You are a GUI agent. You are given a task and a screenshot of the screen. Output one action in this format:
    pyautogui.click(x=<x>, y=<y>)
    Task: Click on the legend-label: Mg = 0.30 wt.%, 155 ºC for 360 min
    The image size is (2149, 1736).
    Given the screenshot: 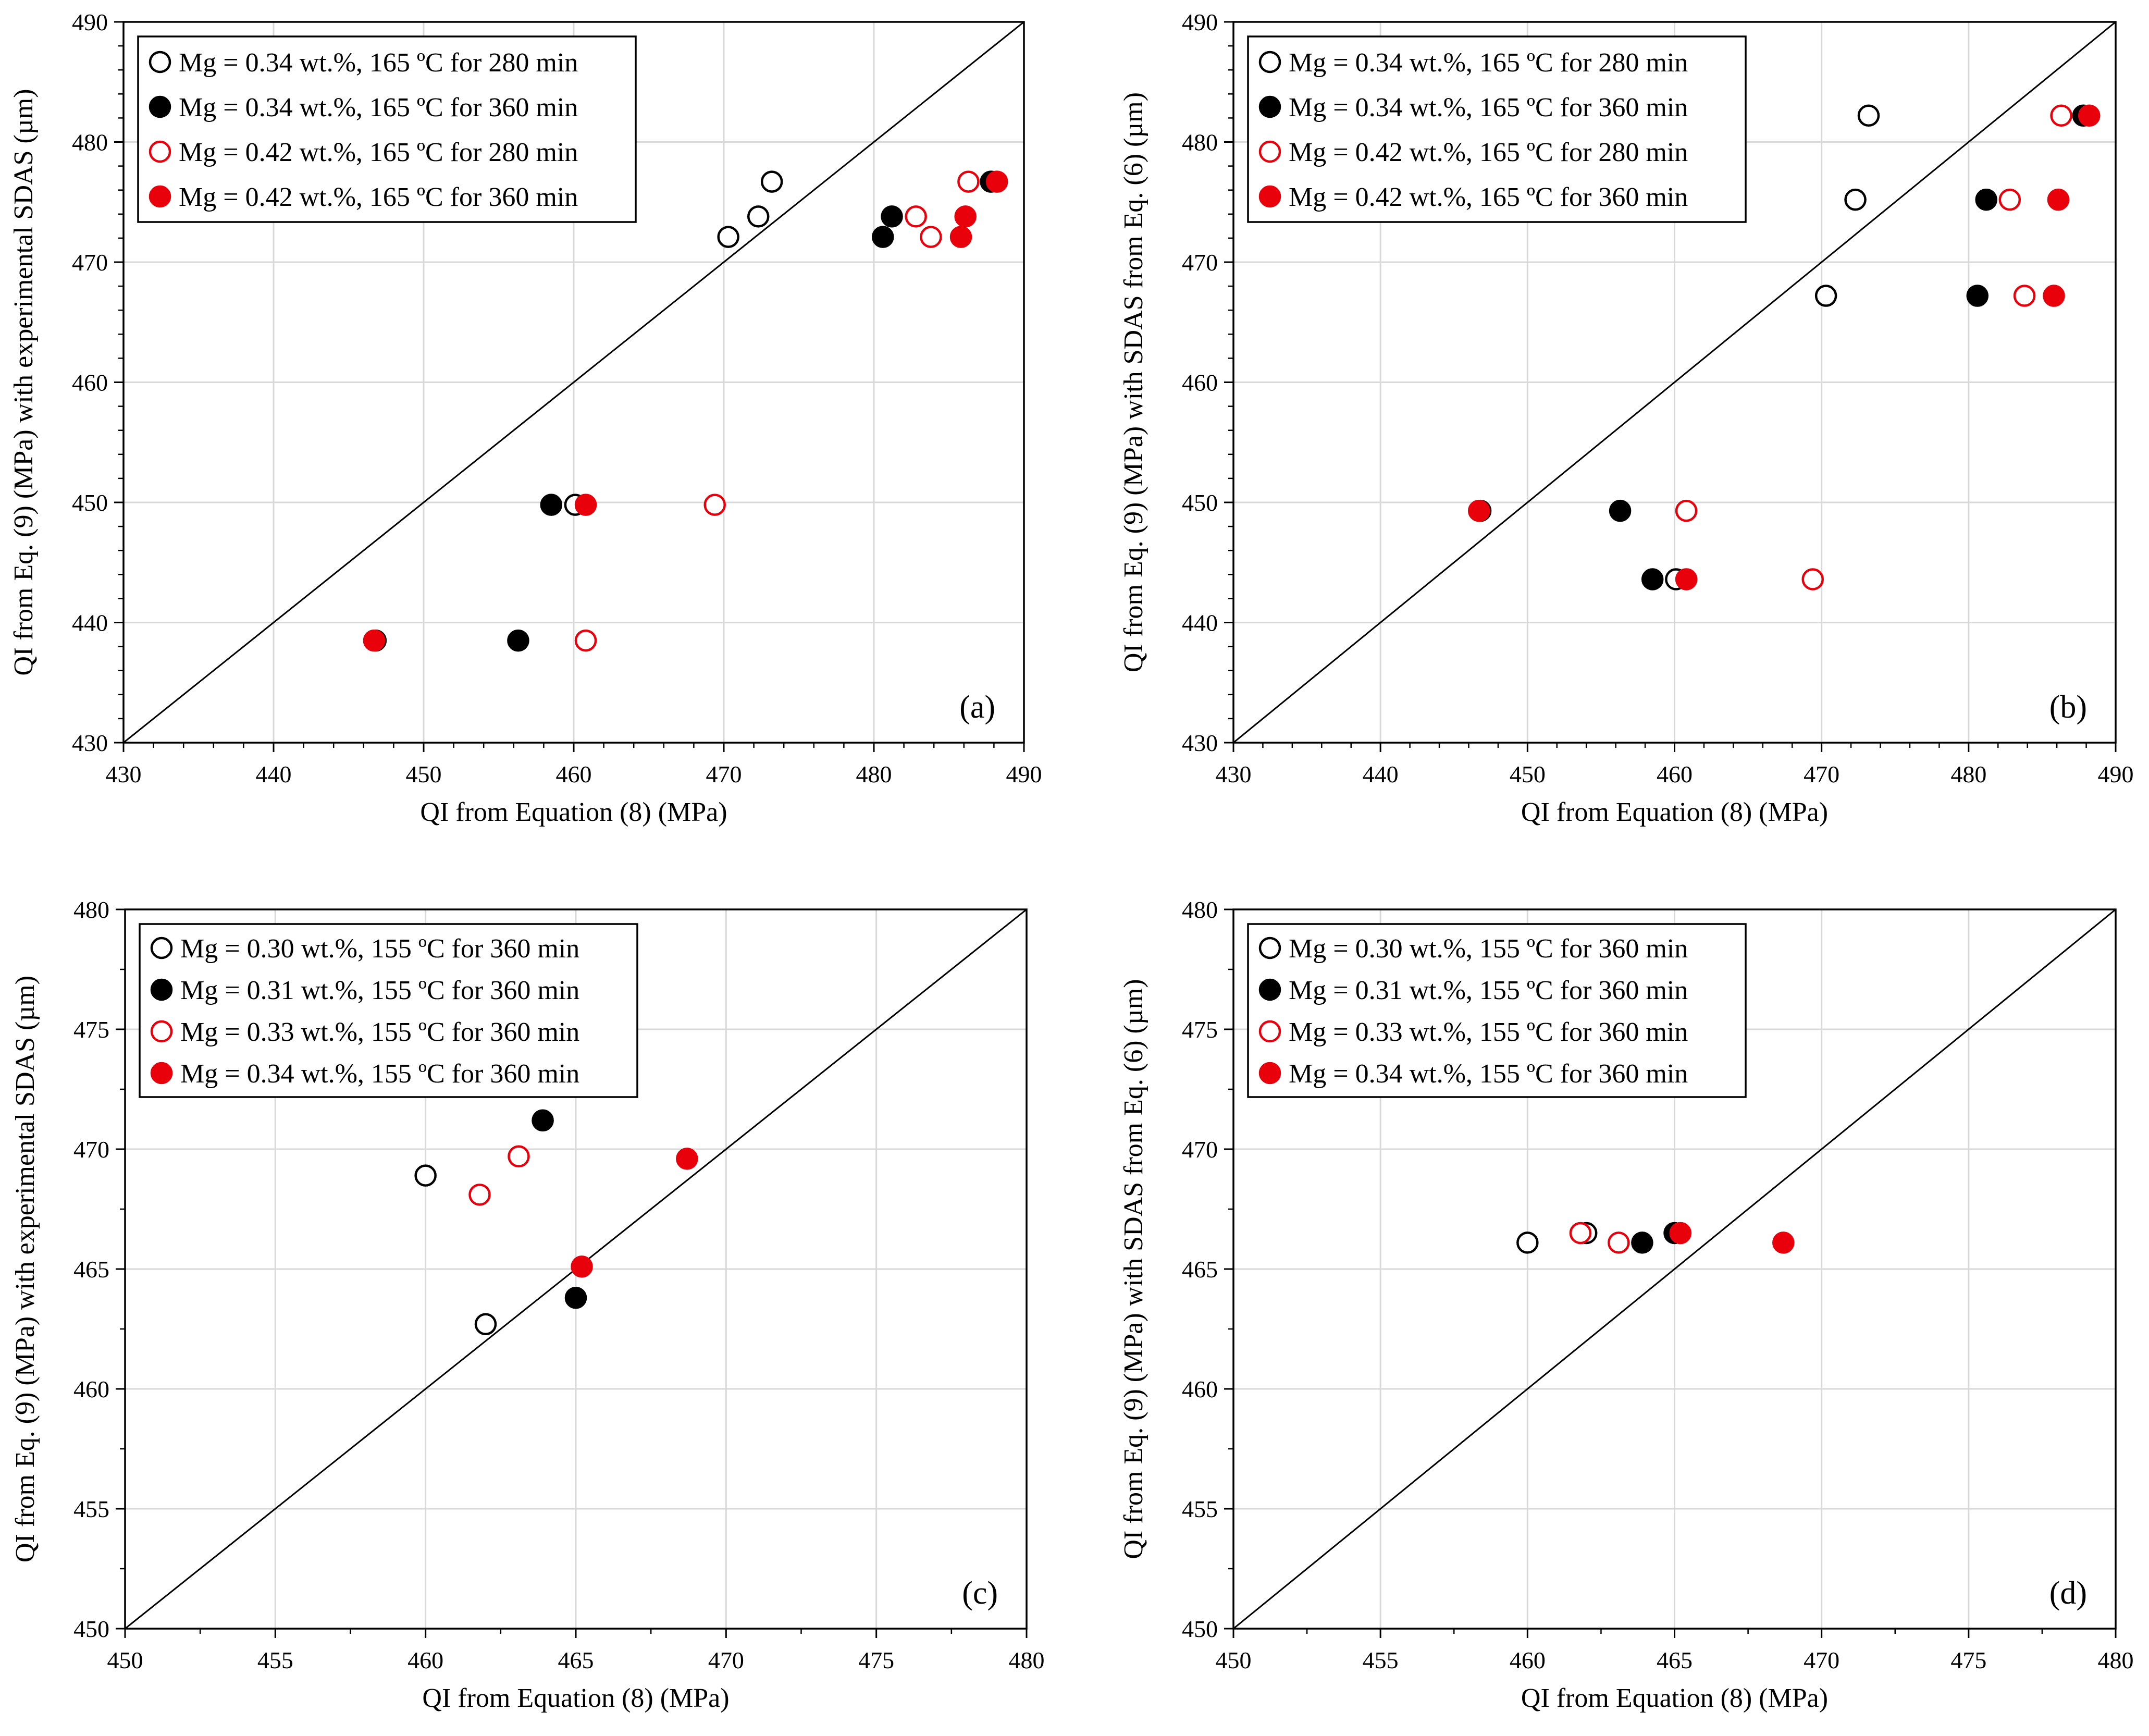 What is the action you would take?
    pyautogui.click(x=380, y=949)
    